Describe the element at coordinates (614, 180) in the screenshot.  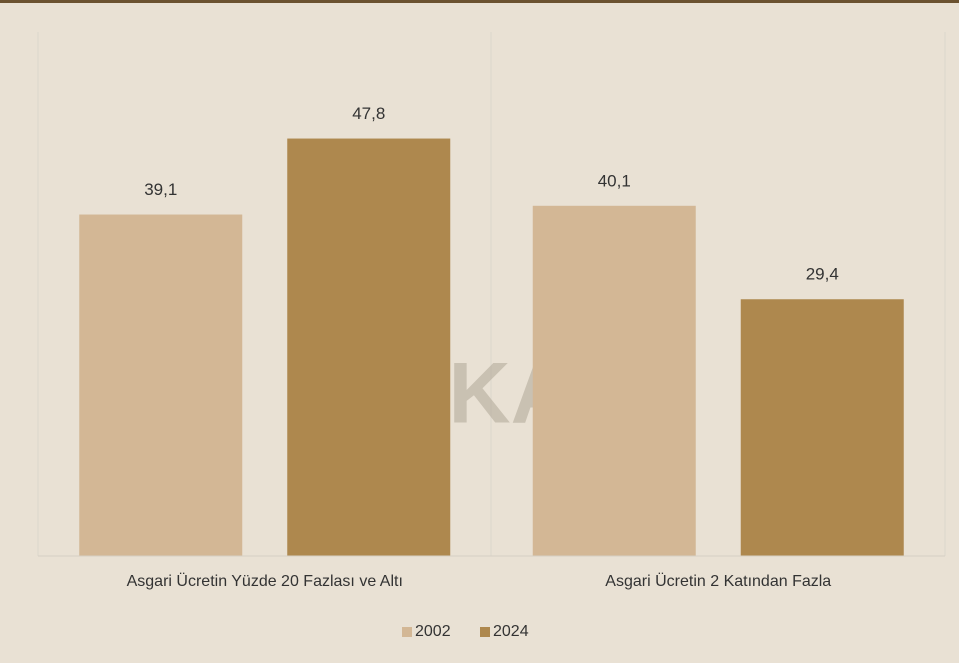
I see `data-label: 40,1` at that location.